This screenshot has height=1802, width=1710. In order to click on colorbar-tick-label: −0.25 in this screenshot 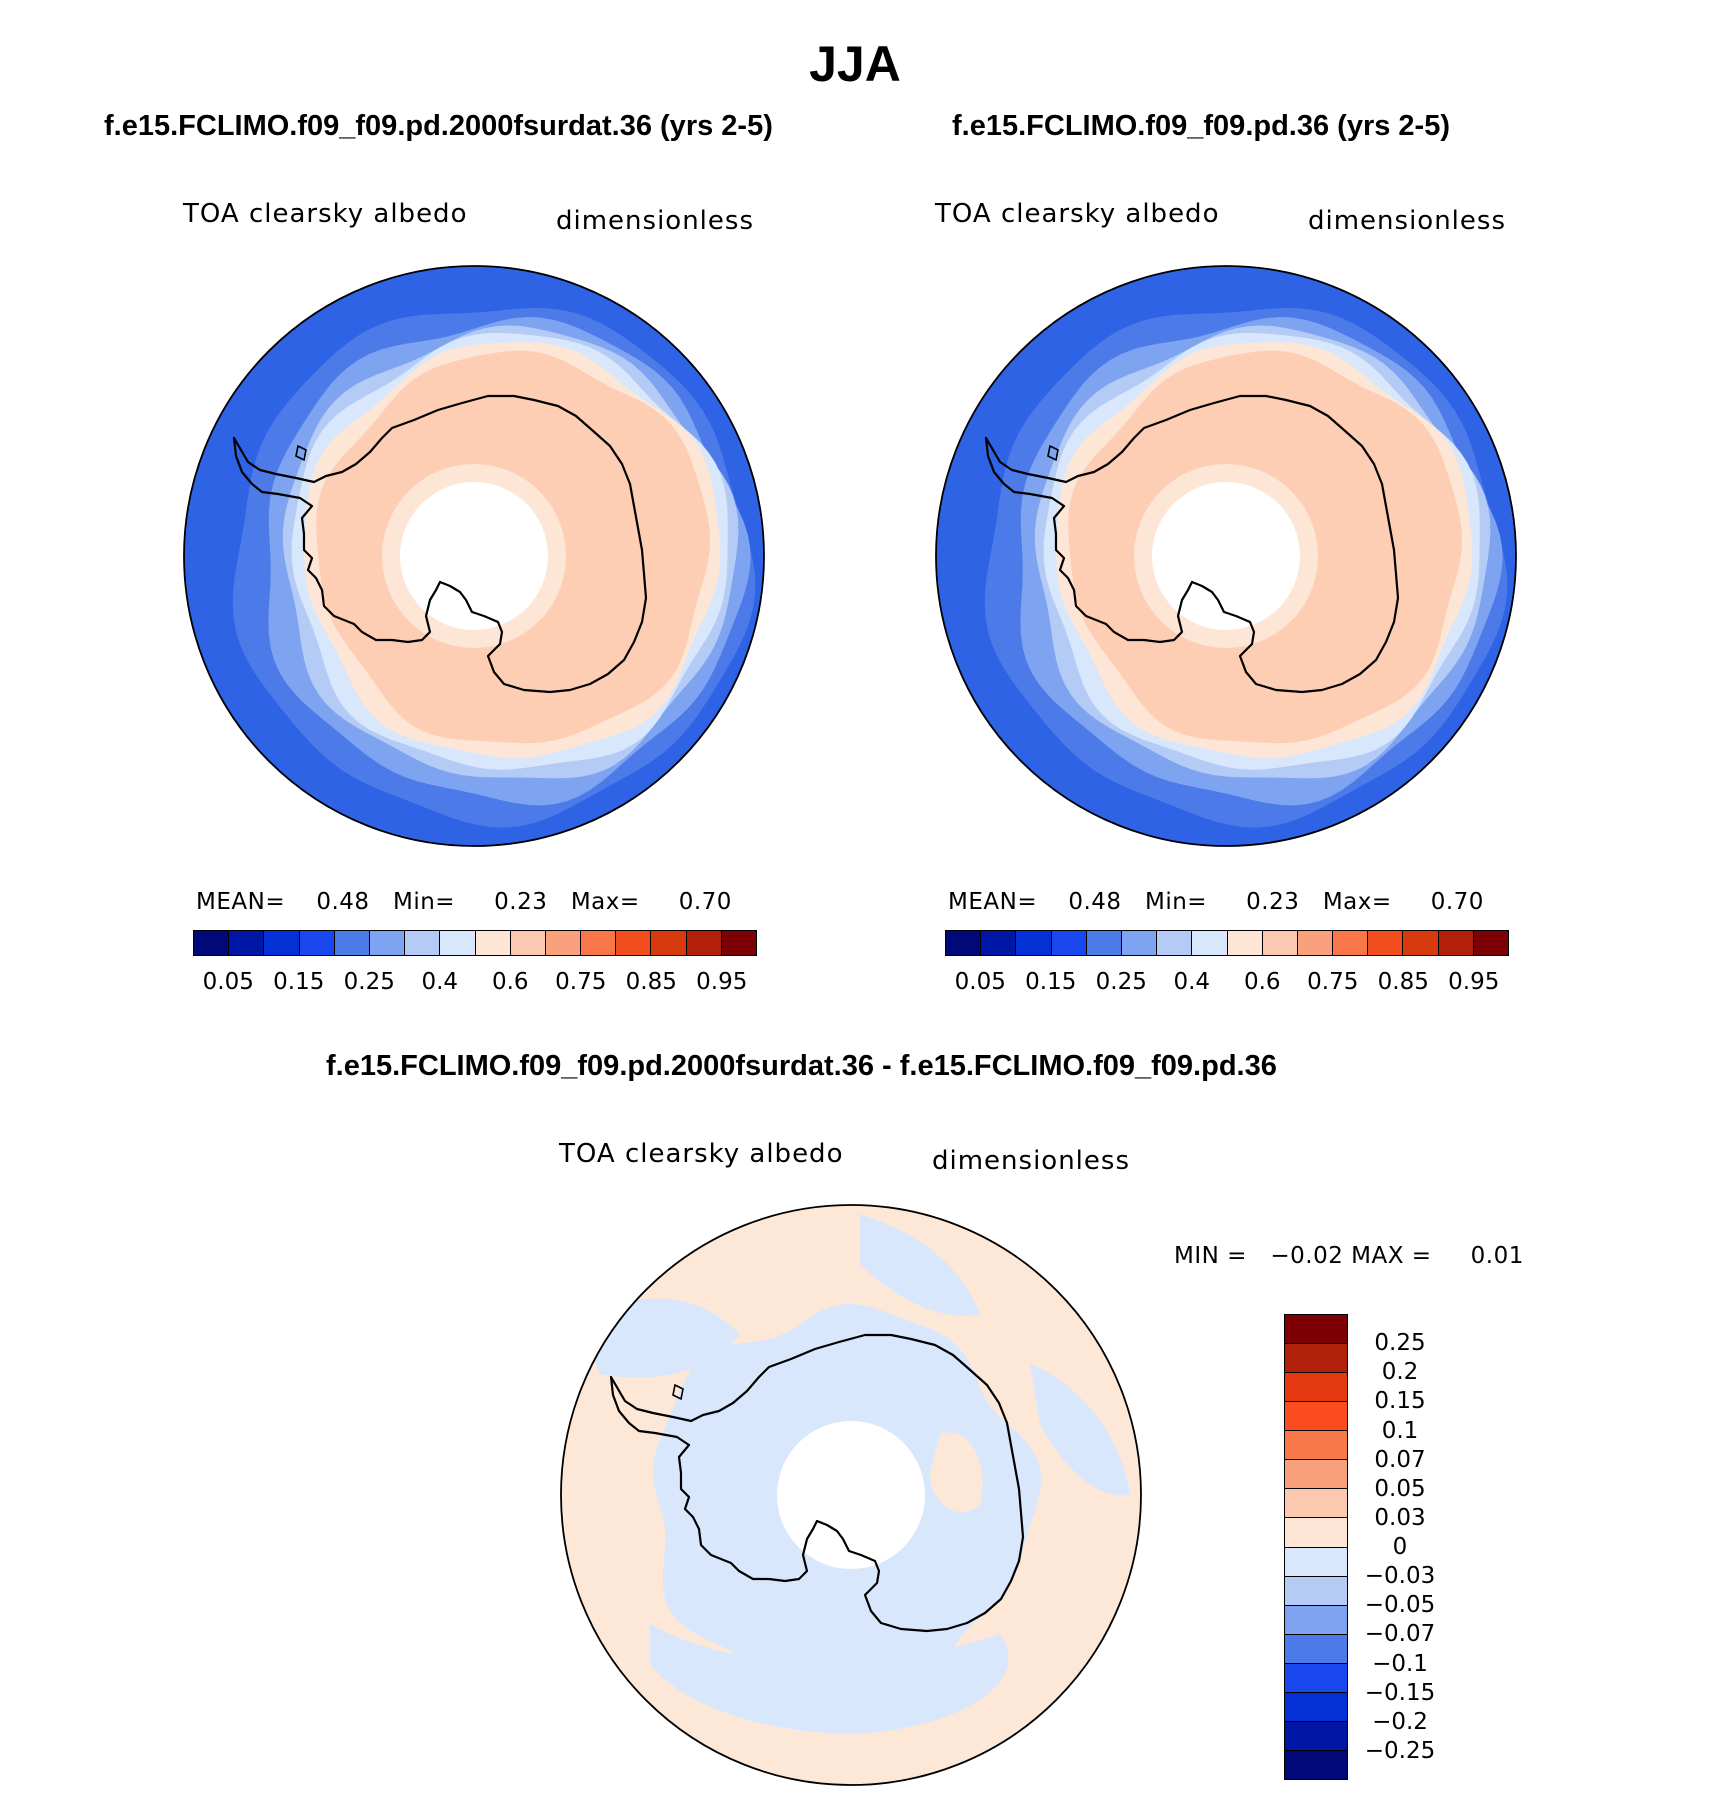, I will do `click(1400, 1750)`.